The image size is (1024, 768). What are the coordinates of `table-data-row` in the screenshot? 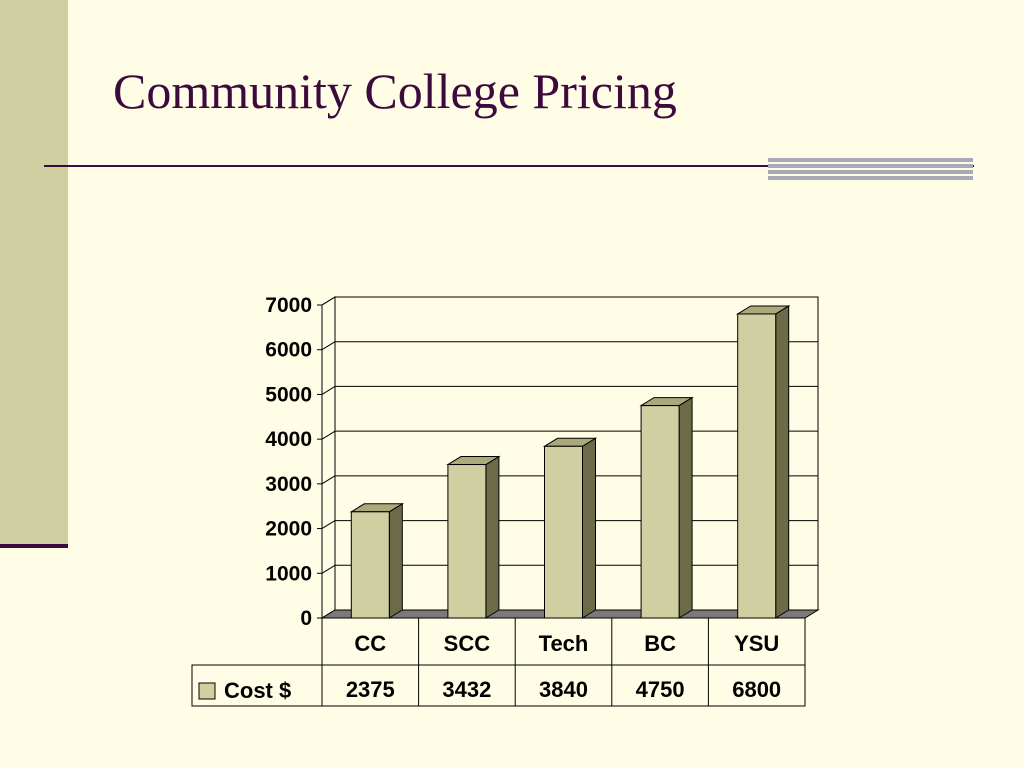 It's located at (498, 685).